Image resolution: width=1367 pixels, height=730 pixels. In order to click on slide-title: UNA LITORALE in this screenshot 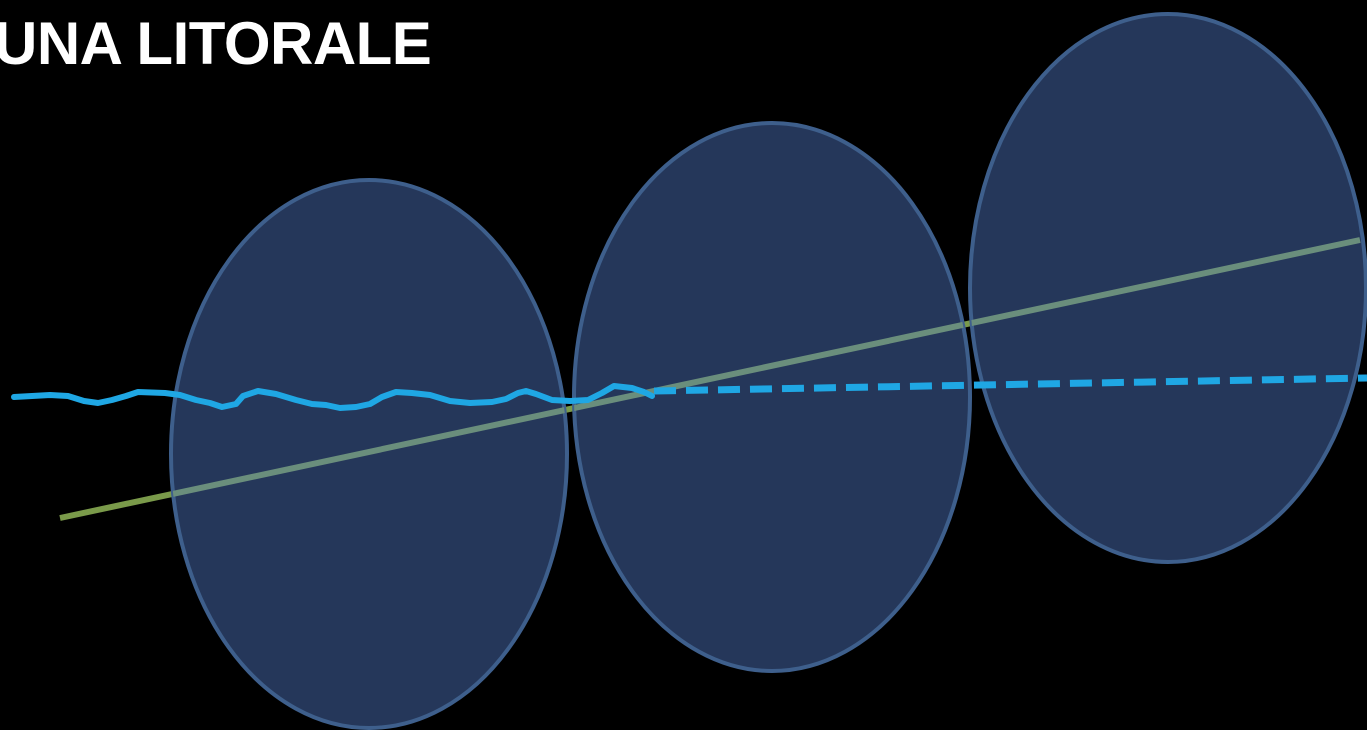, I will do `click(216, 43)`.